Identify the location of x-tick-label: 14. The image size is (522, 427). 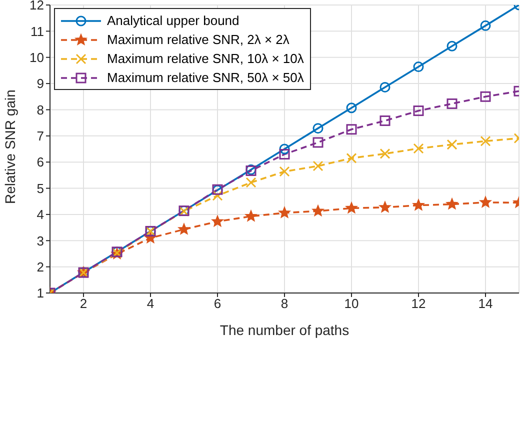
(485, 304).